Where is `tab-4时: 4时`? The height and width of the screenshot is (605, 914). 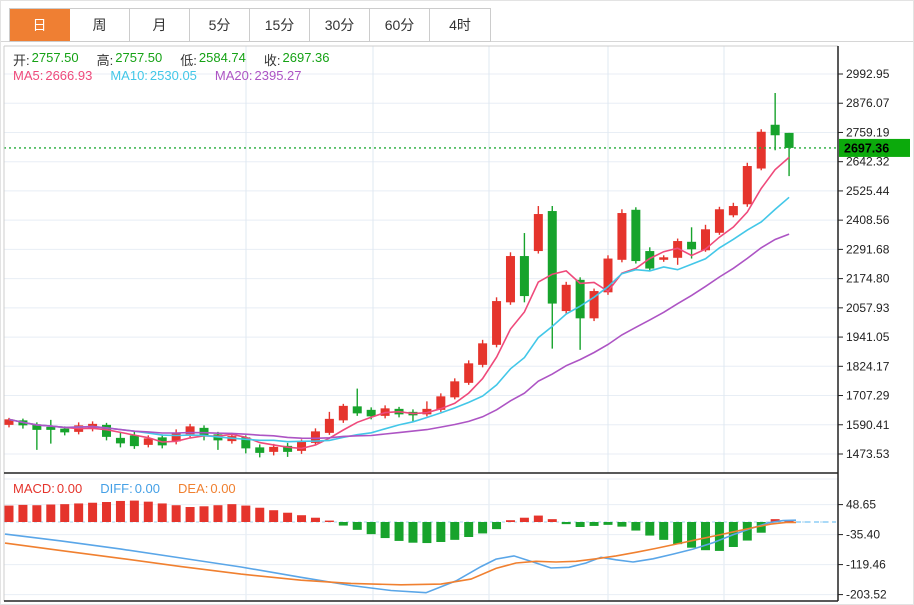
tab-4时: 4时 is located at coordinates (460, 25).